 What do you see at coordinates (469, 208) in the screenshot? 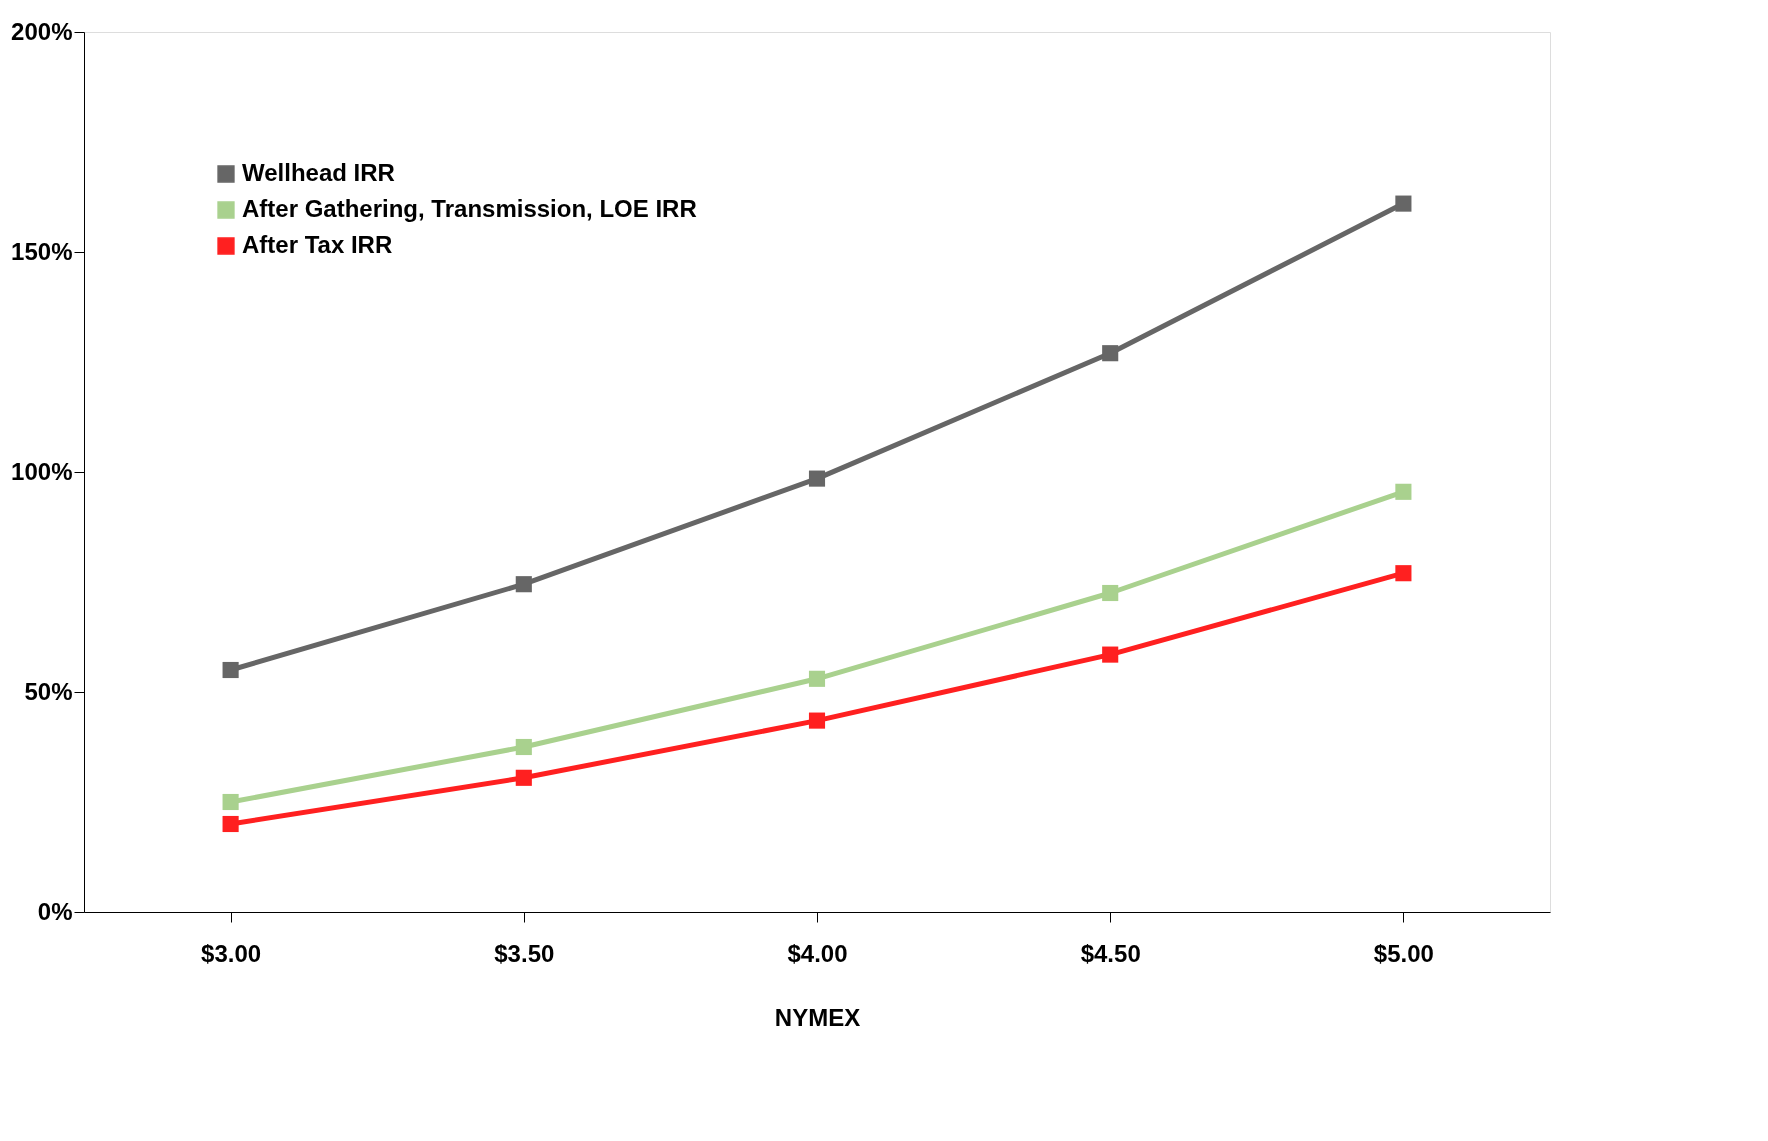
I see `legend-label: After Gathering, Transmission, LOE IRR` at bounding box center [469, 208].